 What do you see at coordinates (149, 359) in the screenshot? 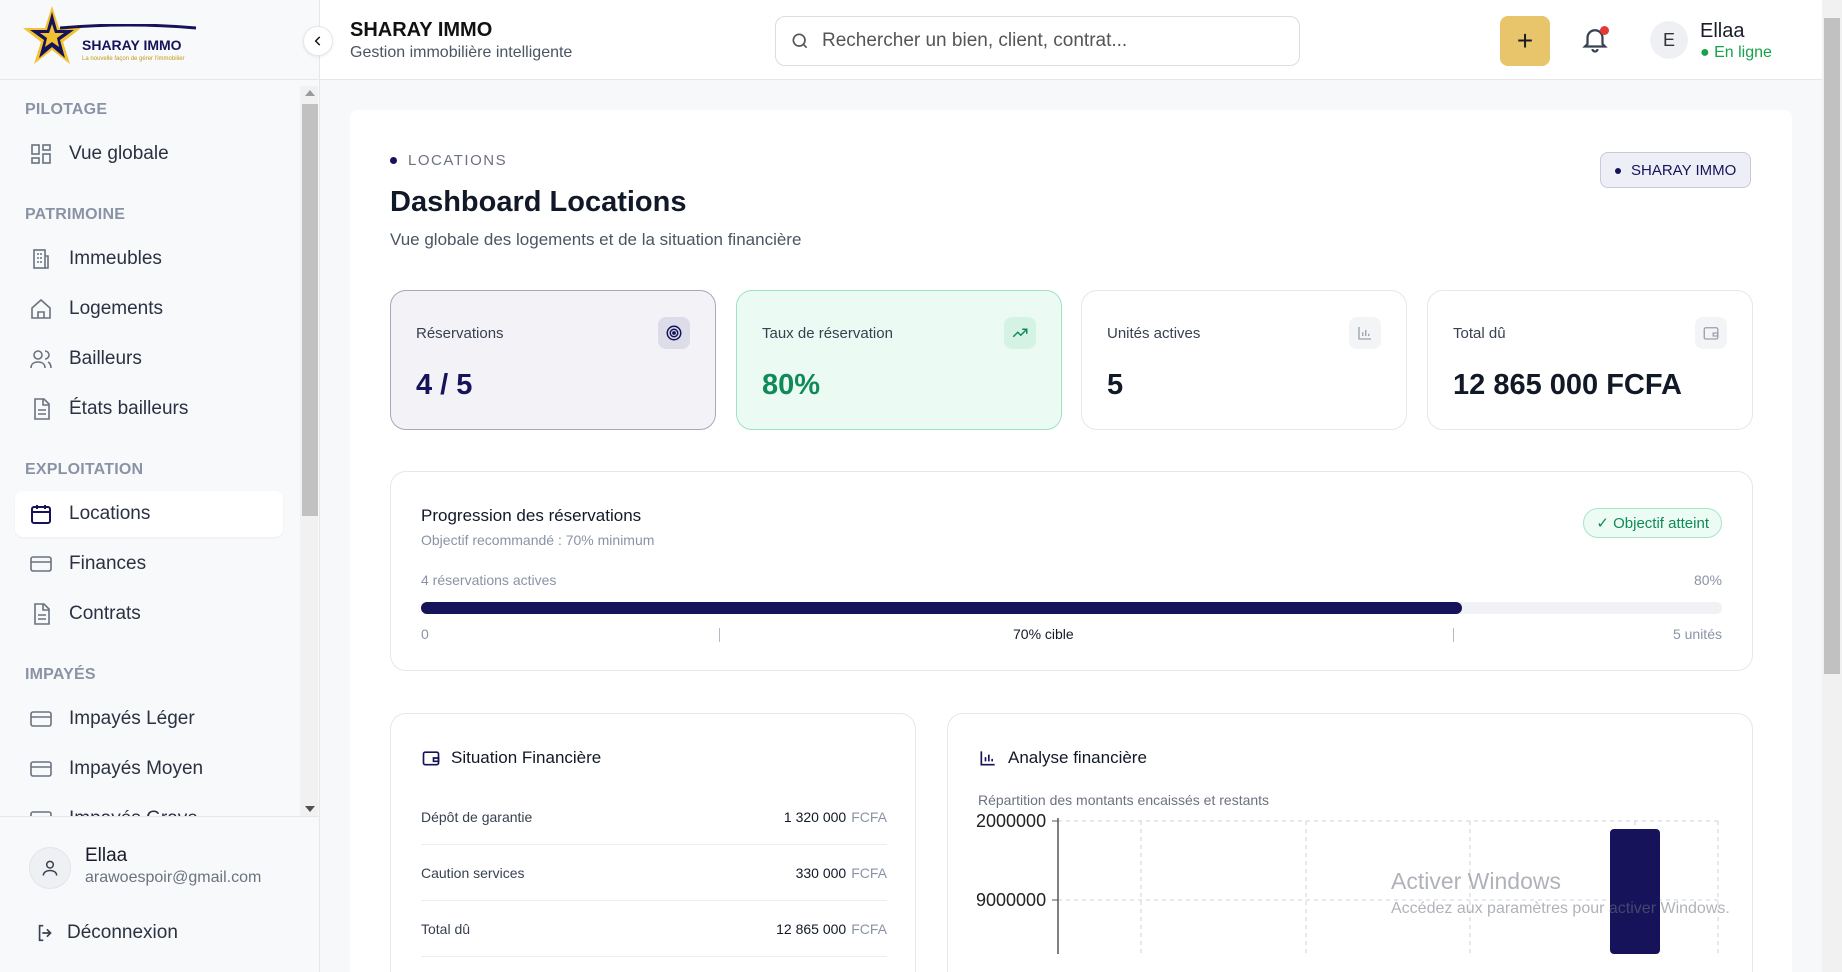
I see `sidebar-item-bailleurs: Bailleurs` at bounding box center [149, 359].